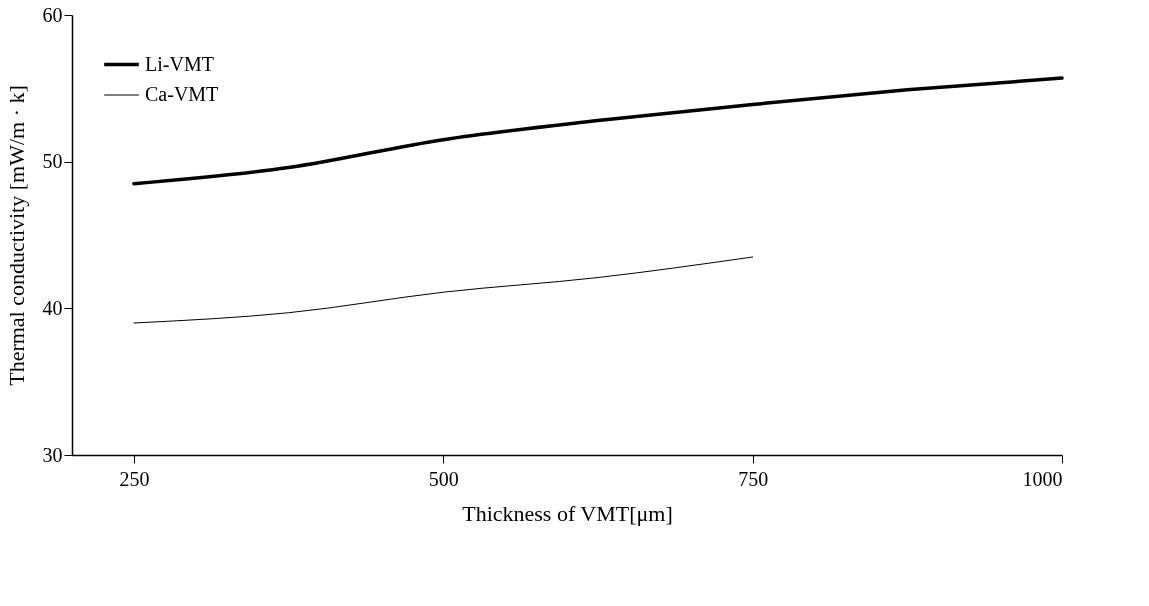 The height and width of the screenshot is (606, 1149). Describe the element at coordinates (134, 478) in the screenshot. I see `x-tick-label: 250` at that location.